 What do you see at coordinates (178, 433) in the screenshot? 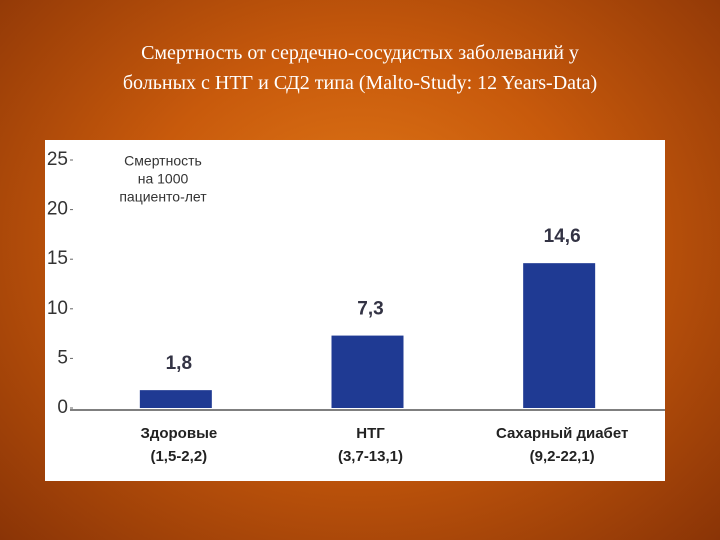
I see `x-tick-label: Здоровые` at bounding box center [178, 433].